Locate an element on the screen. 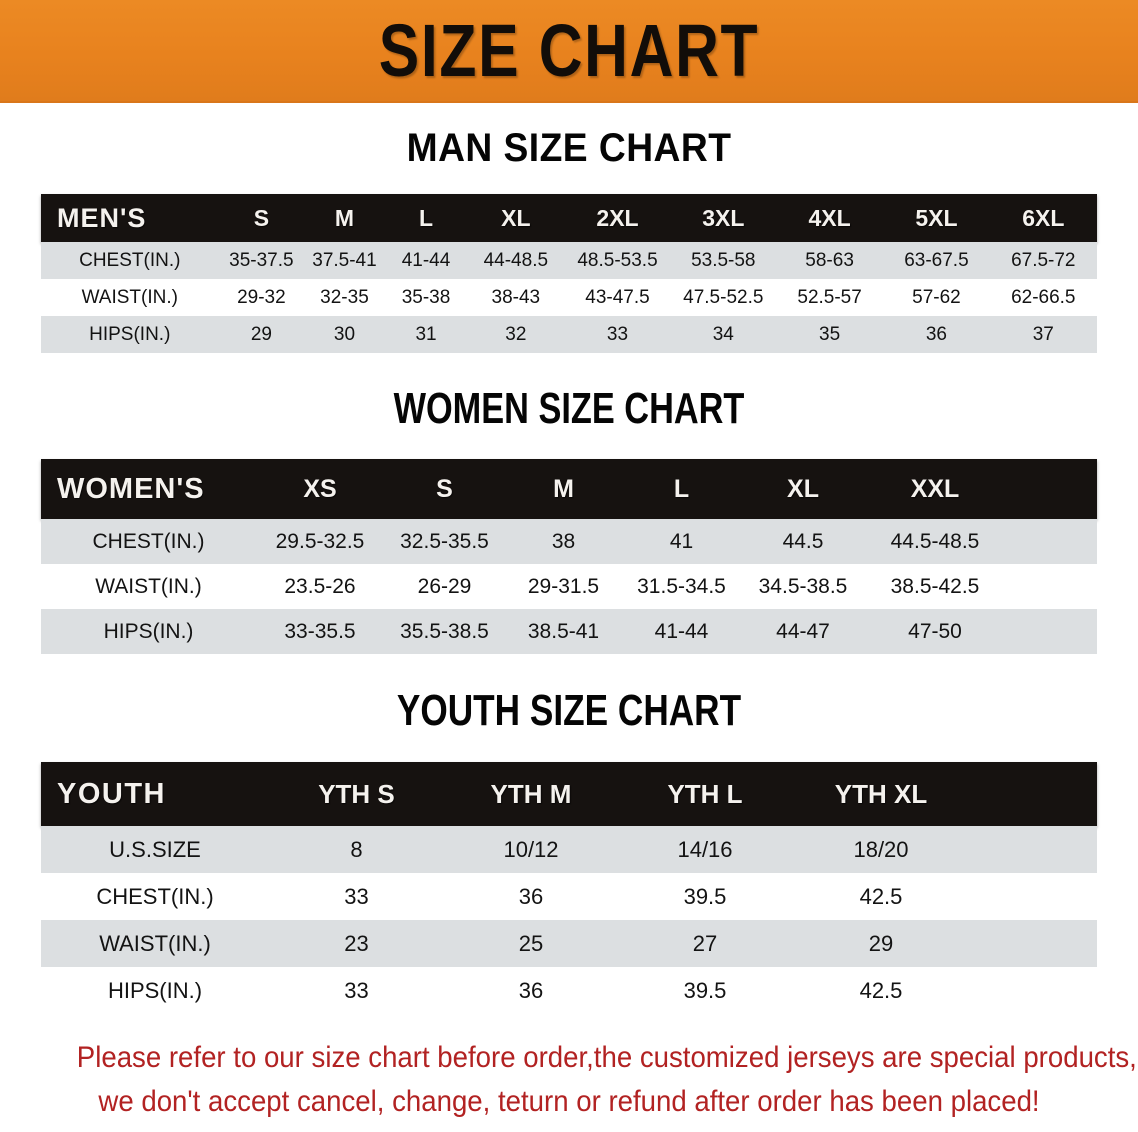 The width and height of the screenshot is (1138, 1132). table-cell: 63-67.5 is located at coordinates (936, 260).